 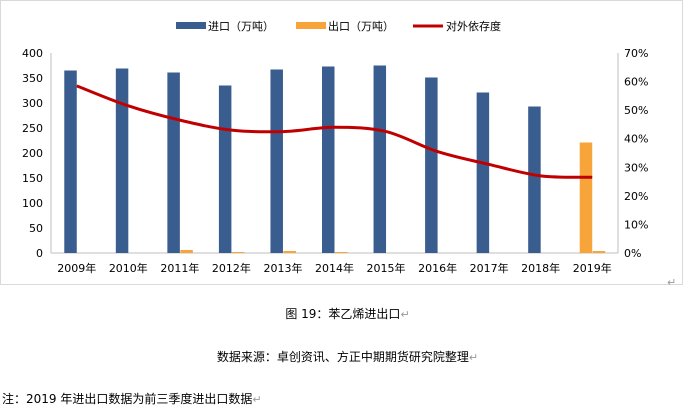 I want to click on y-tick-label: 200, so click(x=32, y=153).